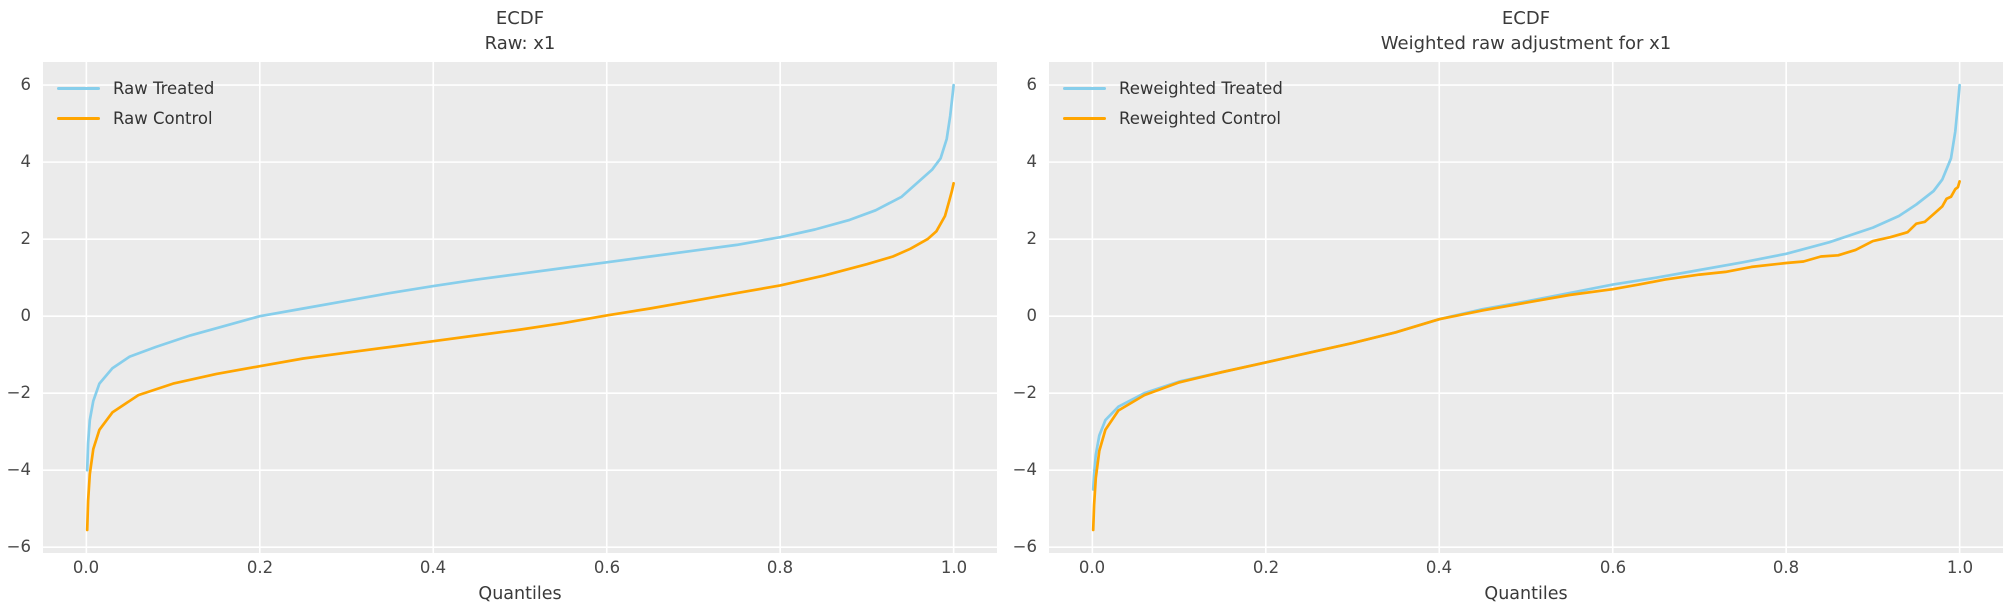 The height and width of the screenshot is (611, 2011). Describe the element at coordinates (1526, 31) in the screenshot. I see `plot-title: ECDF Weighted raw adjustment for x1` at that location.